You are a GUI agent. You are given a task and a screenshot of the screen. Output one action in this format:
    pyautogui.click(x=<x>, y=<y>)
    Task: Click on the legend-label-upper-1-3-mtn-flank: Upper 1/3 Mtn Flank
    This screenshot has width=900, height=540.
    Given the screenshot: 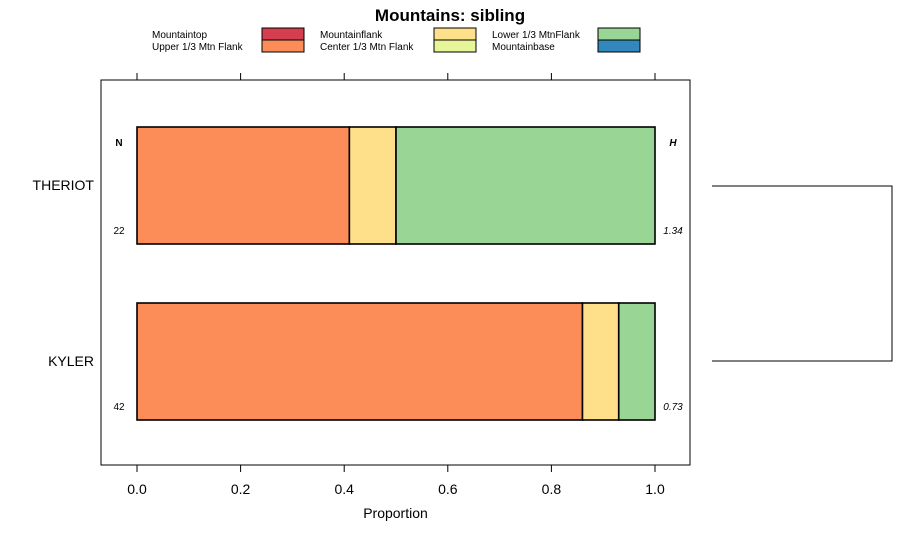 What is the action you would take?
    pyautogui.click(x=198, y=47)
    